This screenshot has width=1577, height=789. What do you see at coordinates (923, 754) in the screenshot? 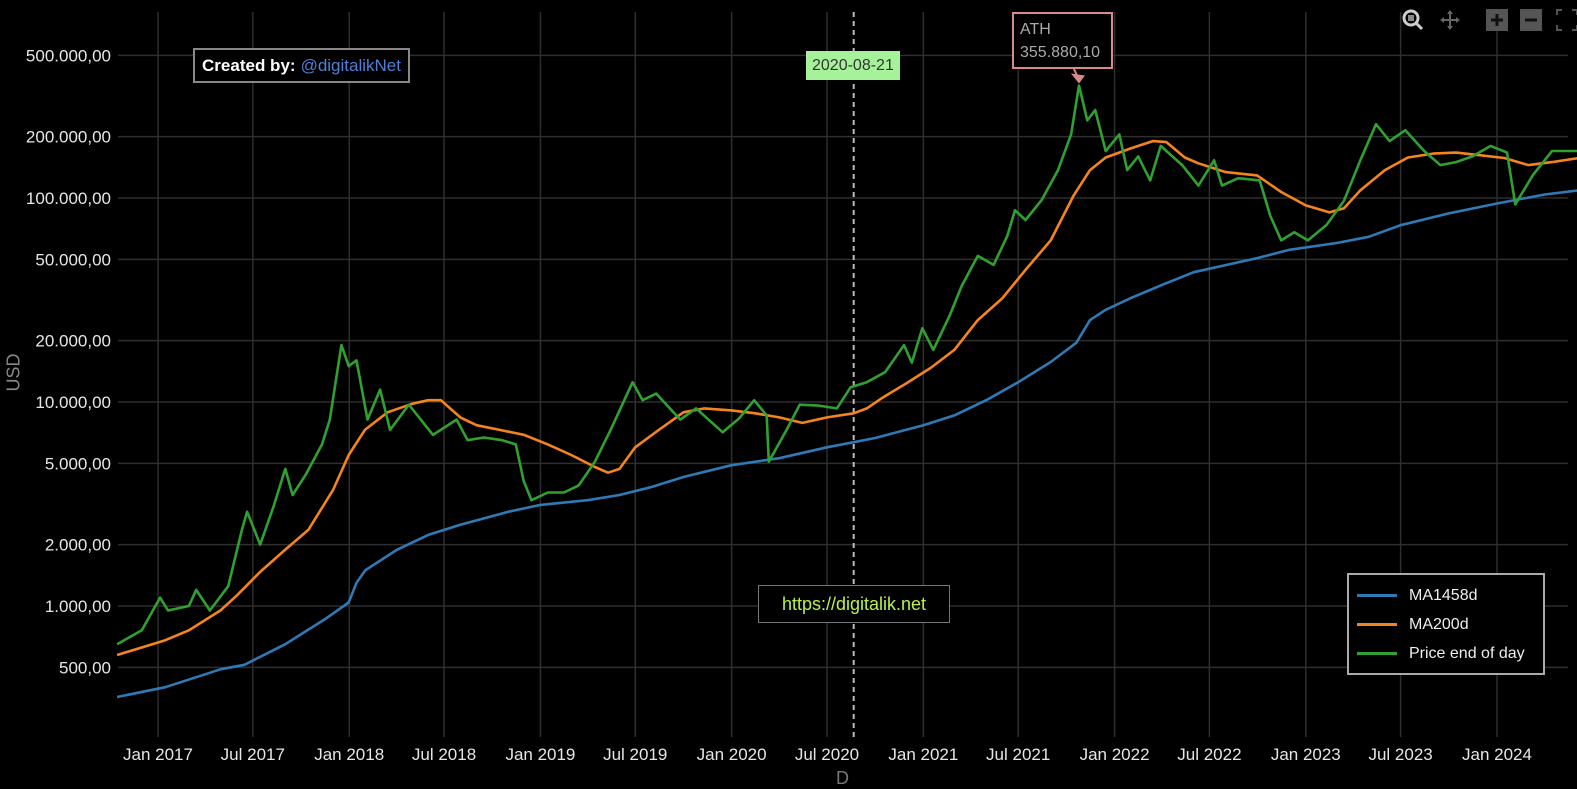
I see `x-tick-label: Jan 2021` at bounding box center [923, 754].